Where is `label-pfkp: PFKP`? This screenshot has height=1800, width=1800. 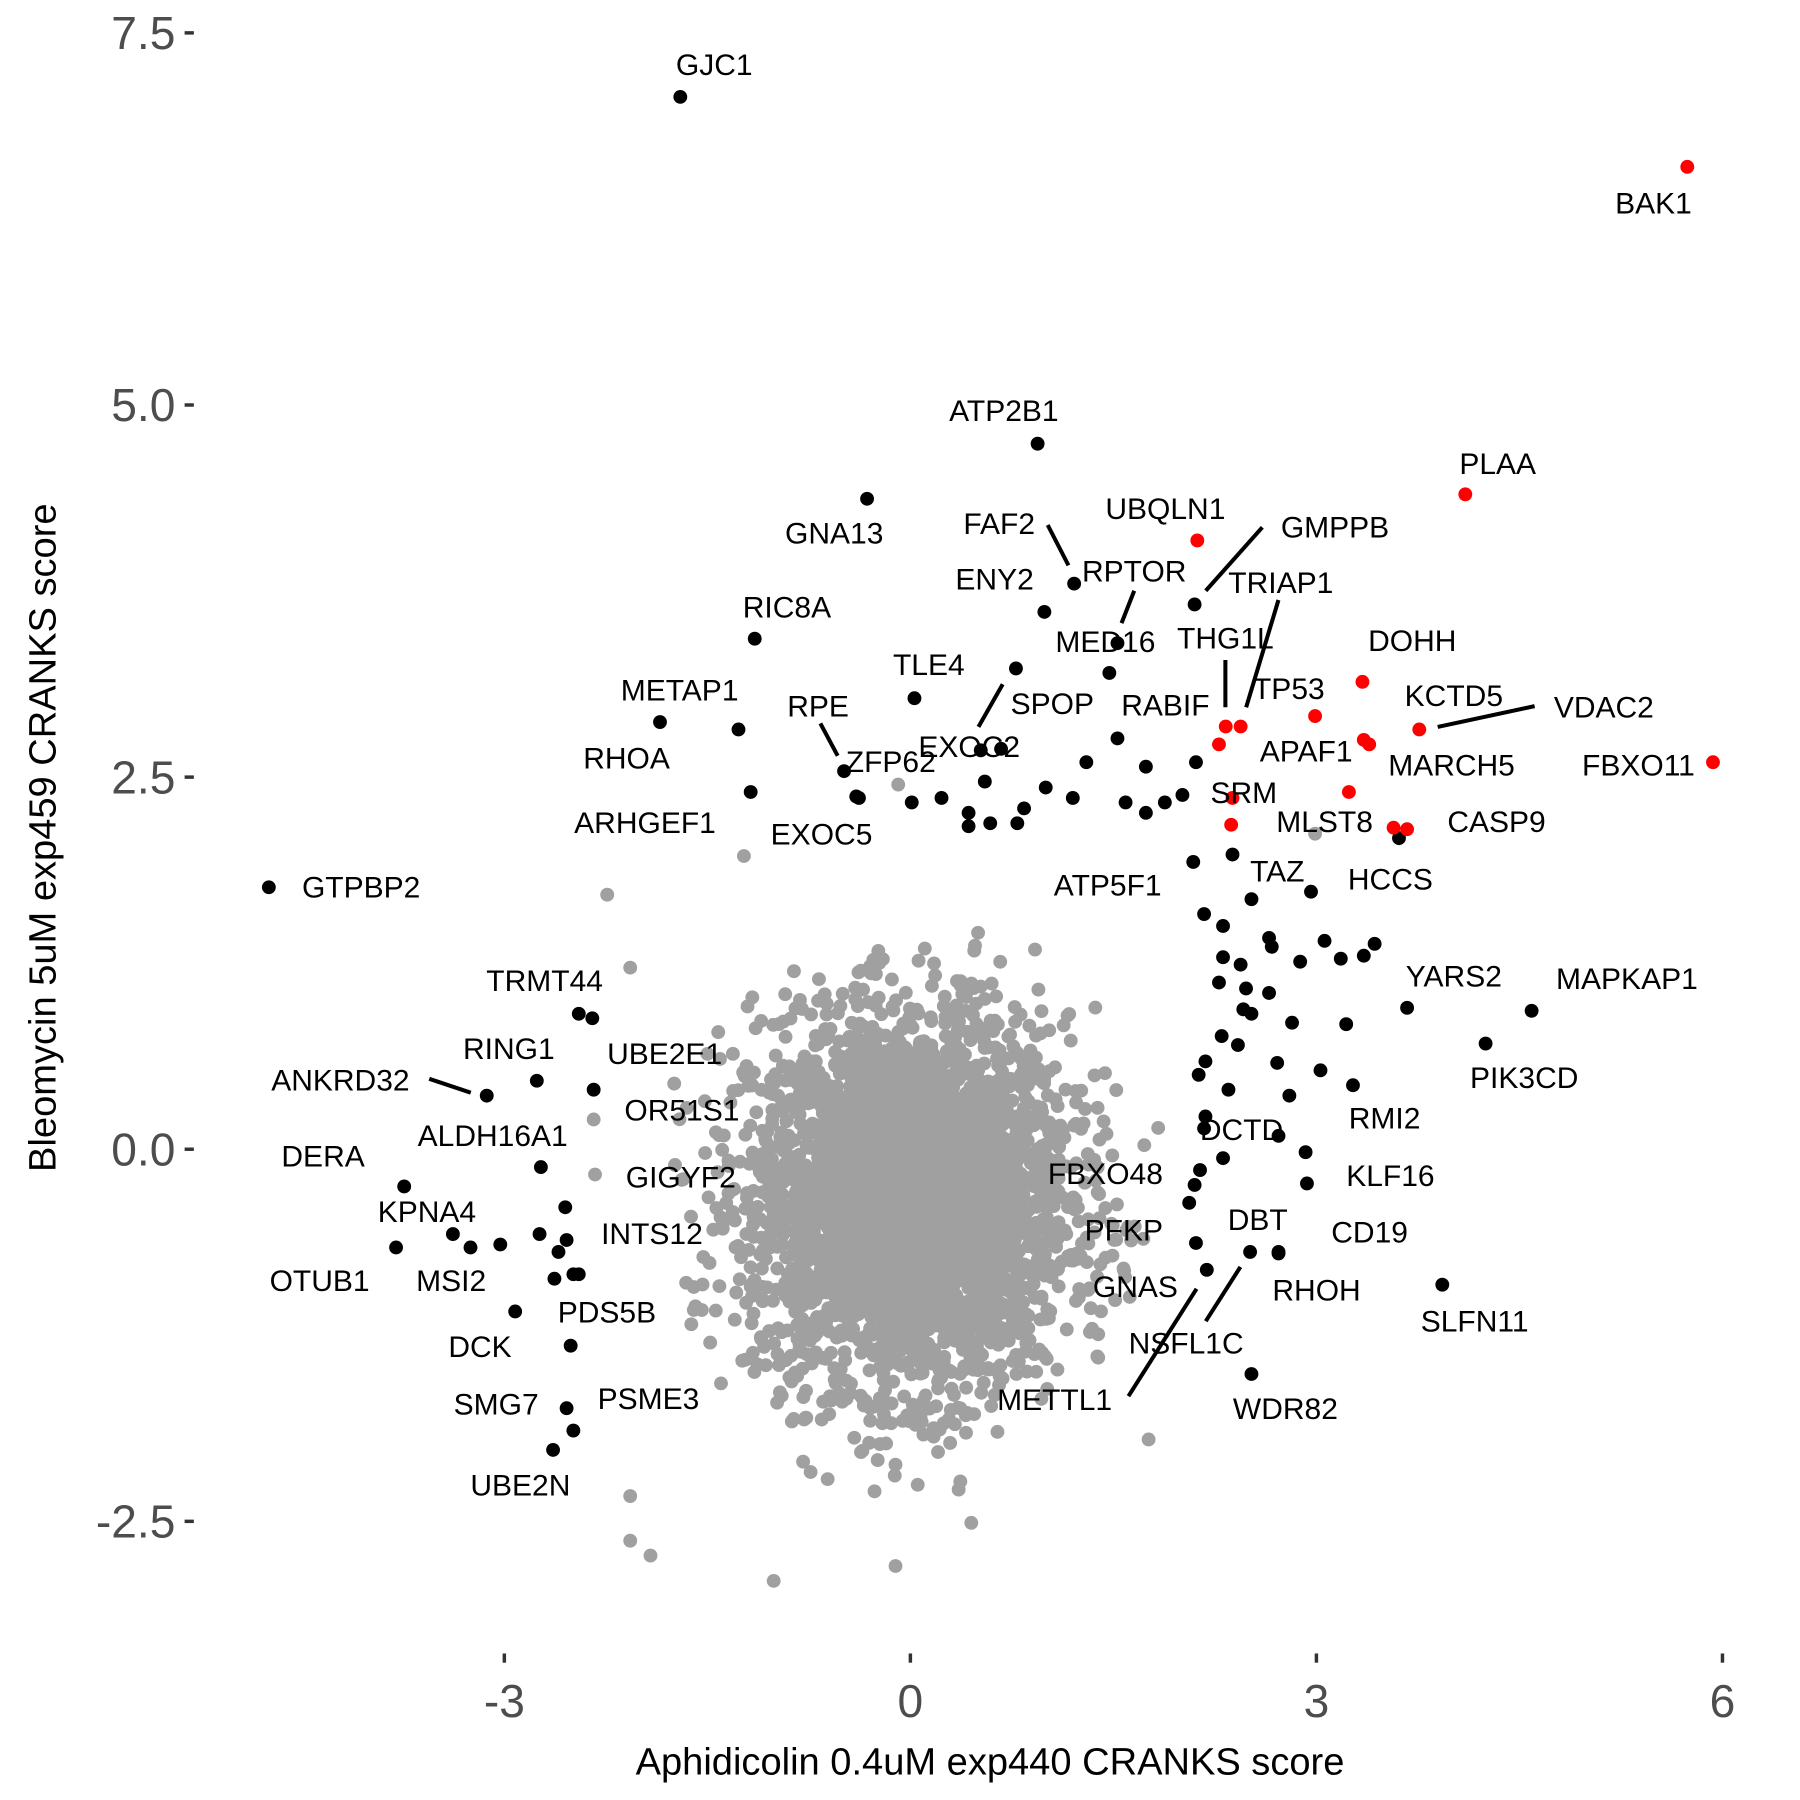 label-pfkp: PFKP is located at coordinates (1124, 1230).